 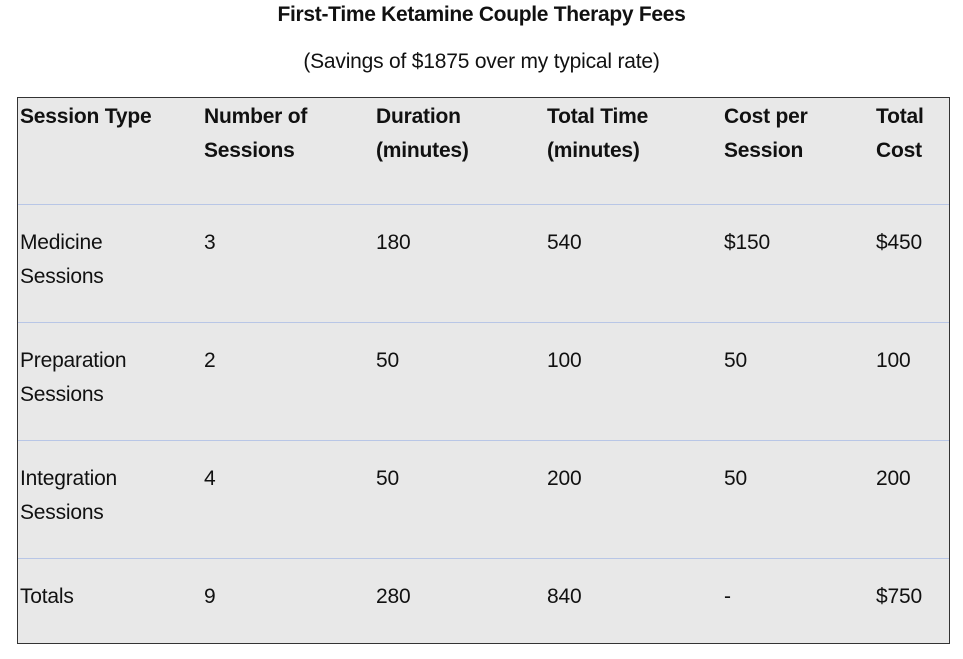 I want to click on cell-number-of-sessions: 4, so click(x=210, y=478).